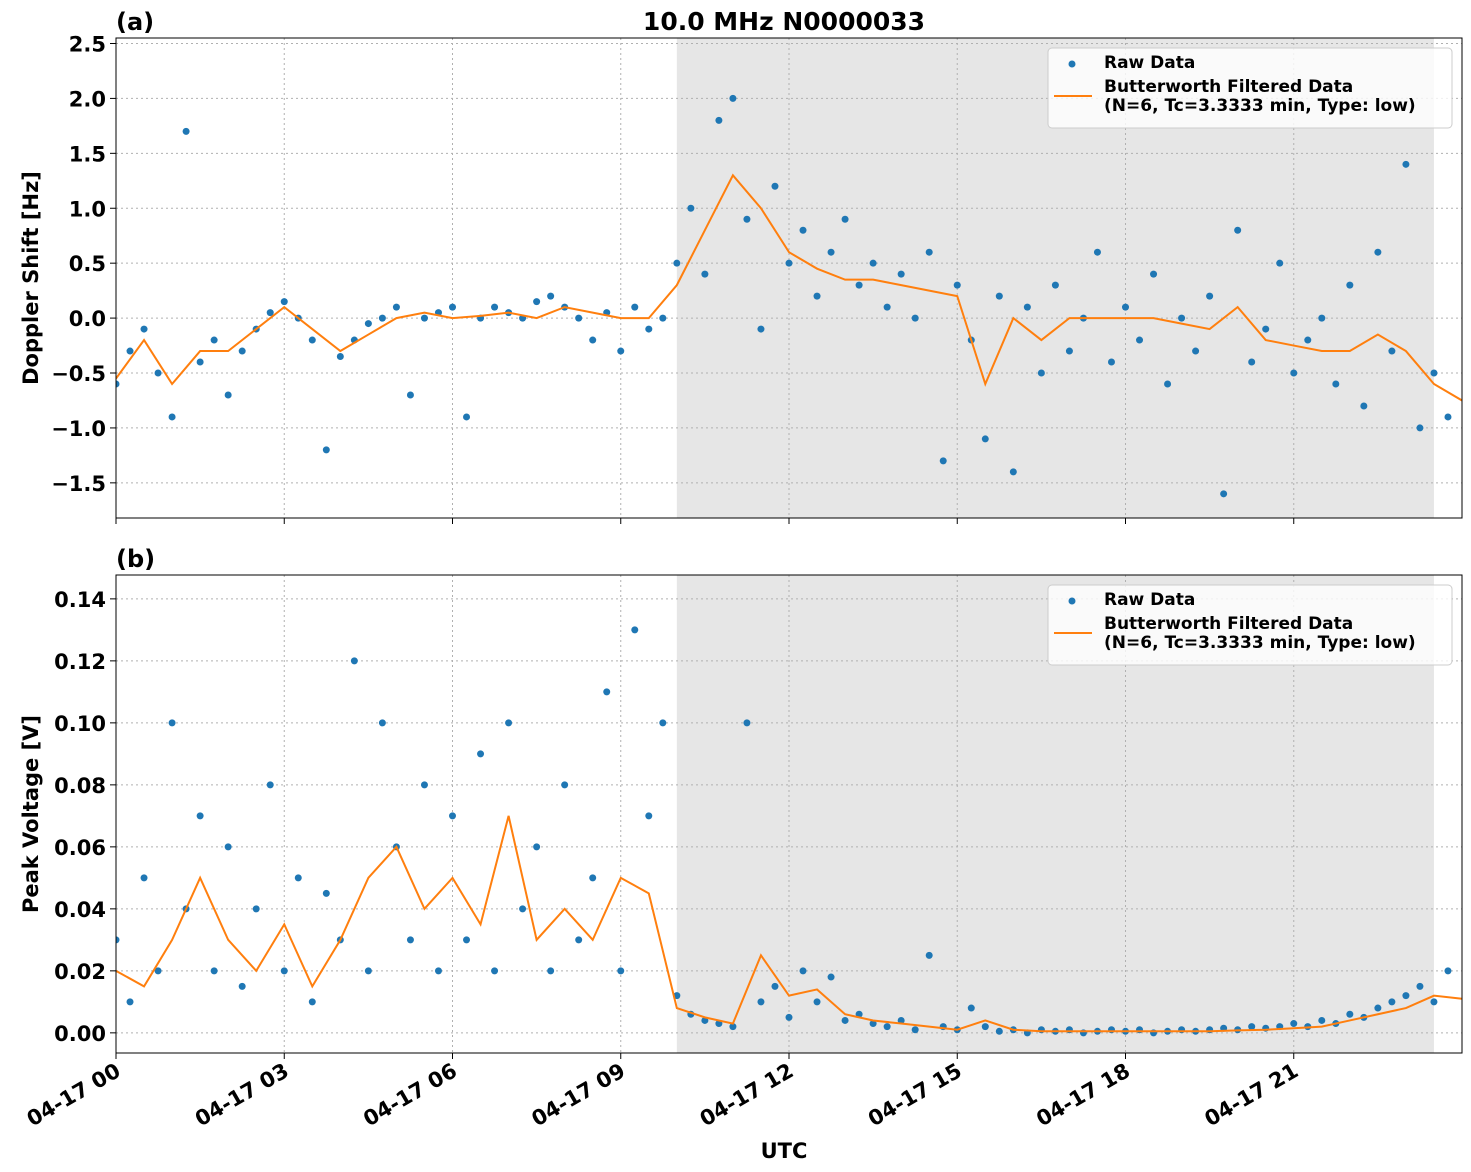 The width and height of the screenshot is (1471, 1172). What do you see at coordinates (80, 972) in the screenshot?
I see `y-tick-label: 0.02` at bounding box center [80, 972].